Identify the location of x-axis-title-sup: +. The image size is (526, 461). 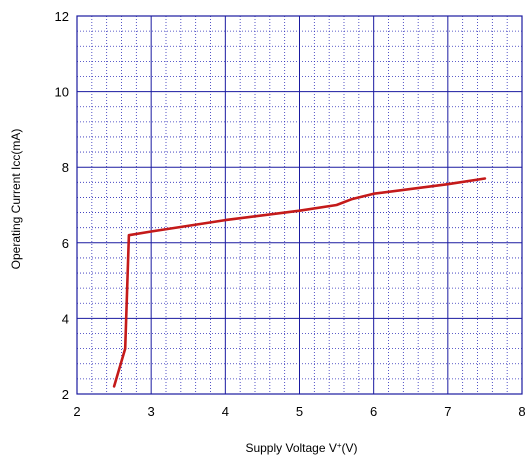
(339, 445).